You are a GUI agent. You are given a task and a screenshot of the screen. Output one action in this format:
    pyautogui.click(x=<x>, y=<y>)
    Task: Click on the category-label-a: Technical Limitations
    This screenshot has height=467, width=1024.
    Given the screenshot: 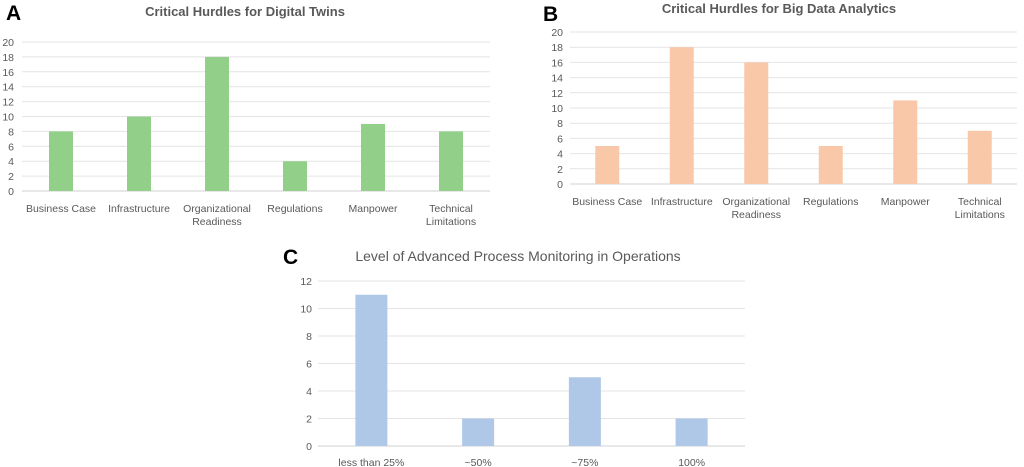 What is the action you would take?
    pyautogui.click(x=451, y=215)
    